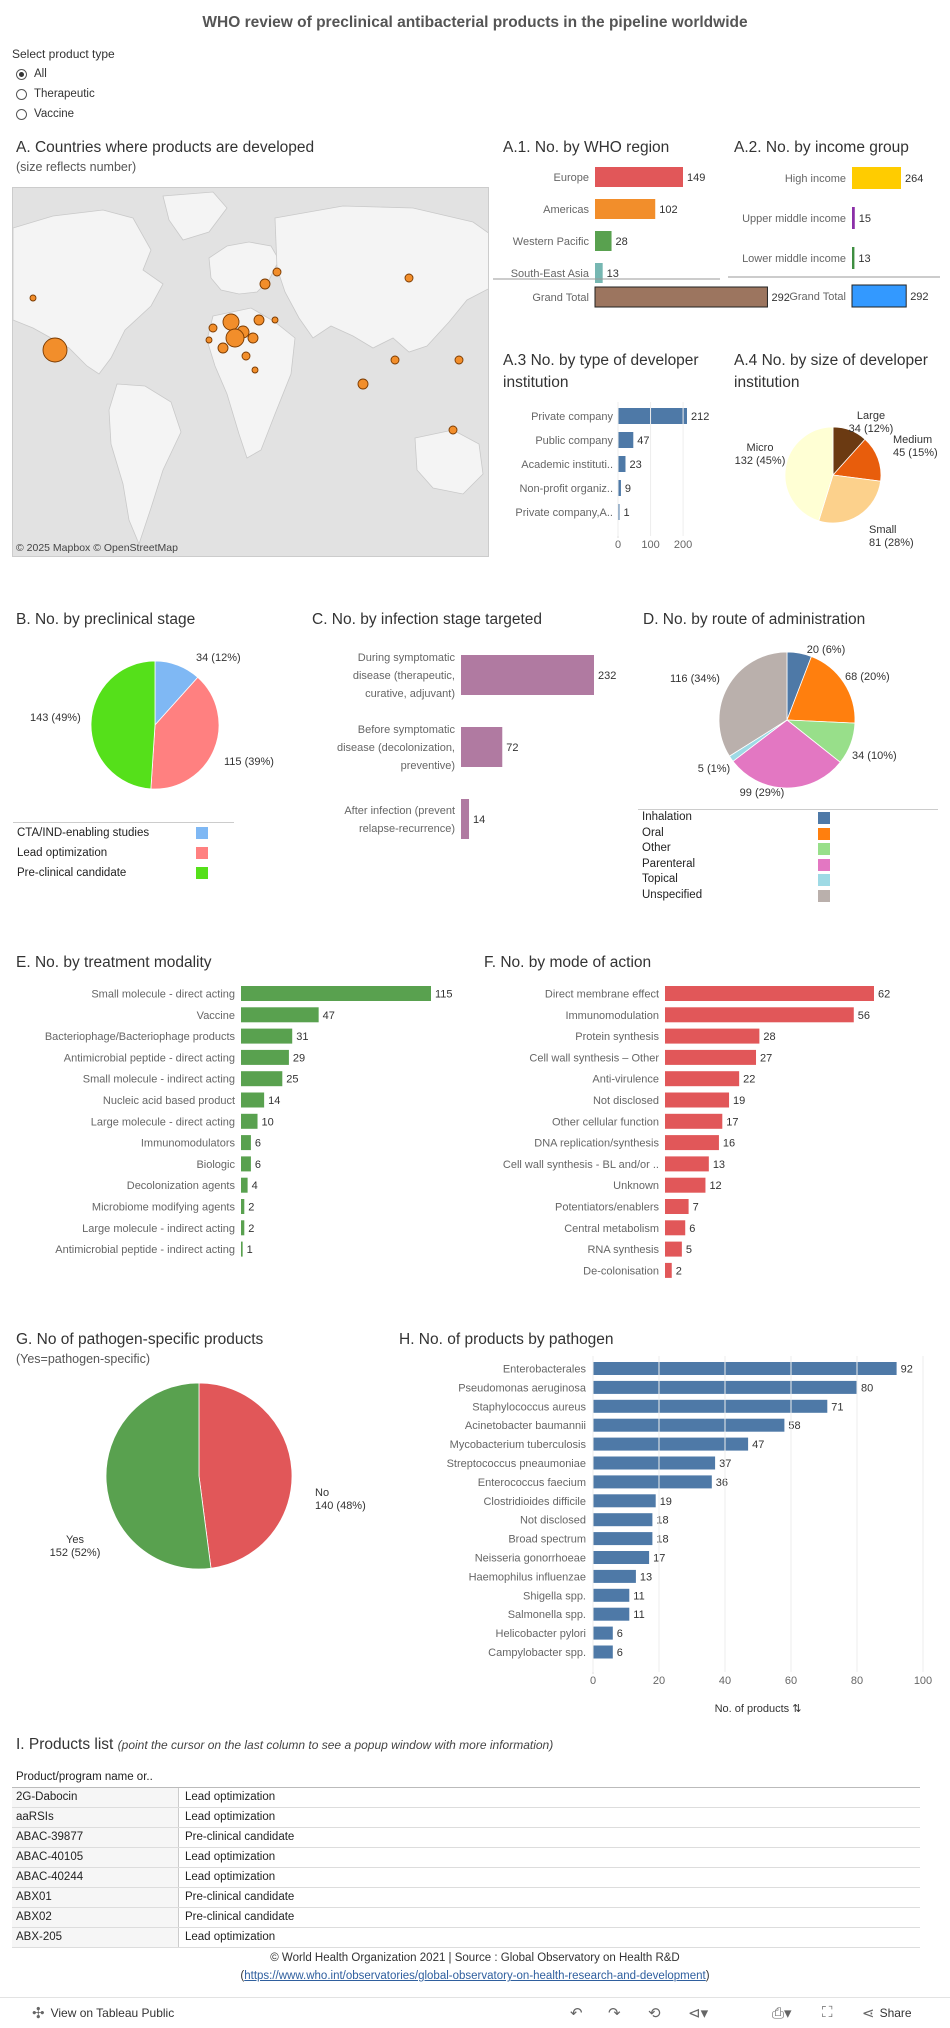  I want to click on world-map: © 2025 Mapbox © OpenStreetMap, so click(250, 372).